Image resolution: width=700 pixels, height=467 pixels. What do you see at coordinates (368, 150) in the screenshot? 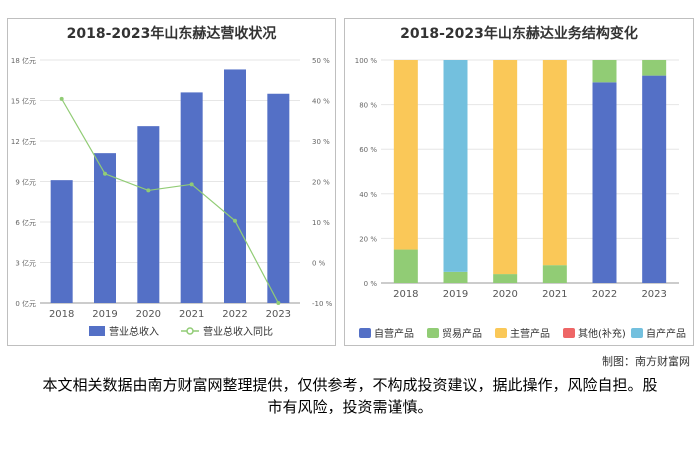
I see `y-tick-label: 60 %` at bounding box center [368, 150].